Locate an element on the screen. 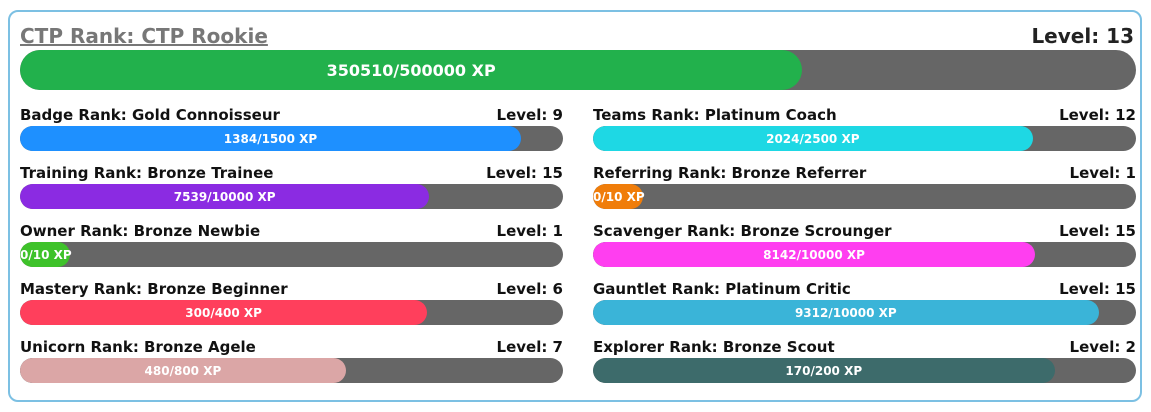 The width and height of the screenshot is (1151, 412). rank-label: Explorer Rank: Bronze Scout is located at coordinates (714, 347).